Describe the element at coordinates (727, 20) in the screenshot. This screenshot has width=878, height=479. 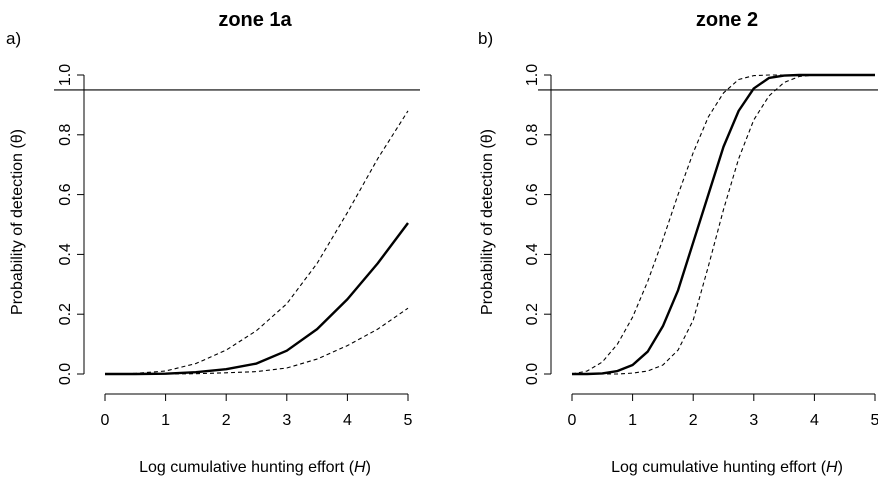
I see `chart-title-zone-2: zone 2` at that location.